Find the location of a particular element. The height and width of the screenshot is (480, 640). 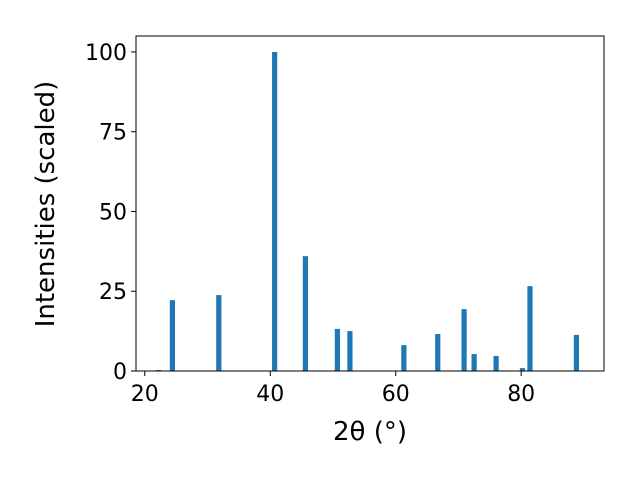

x-tick-label: 60 is located at coordinates (396, 394).